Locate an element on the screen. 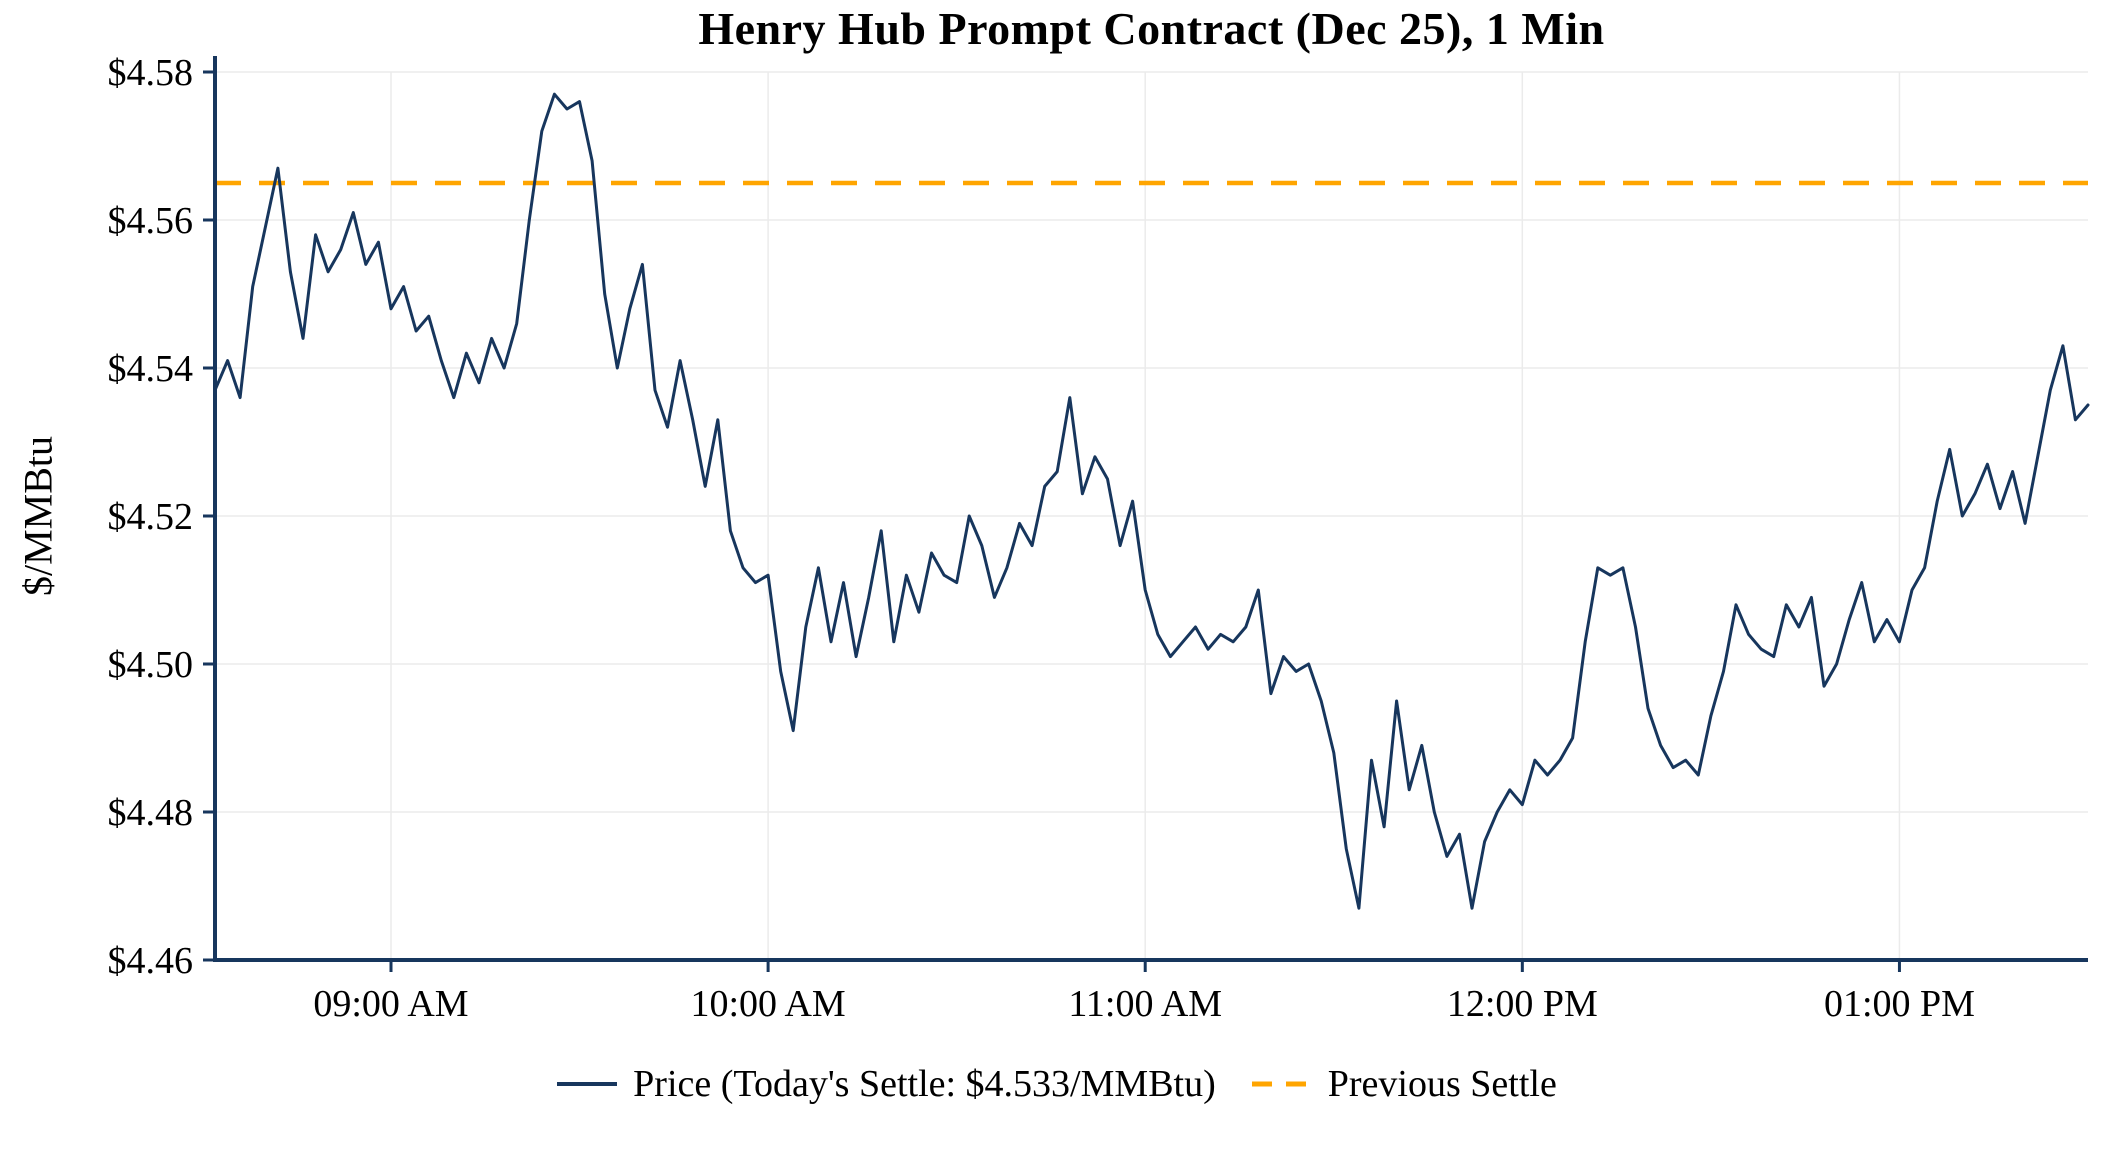  svg-text: $4.48 is located at coordinates (151, 813).